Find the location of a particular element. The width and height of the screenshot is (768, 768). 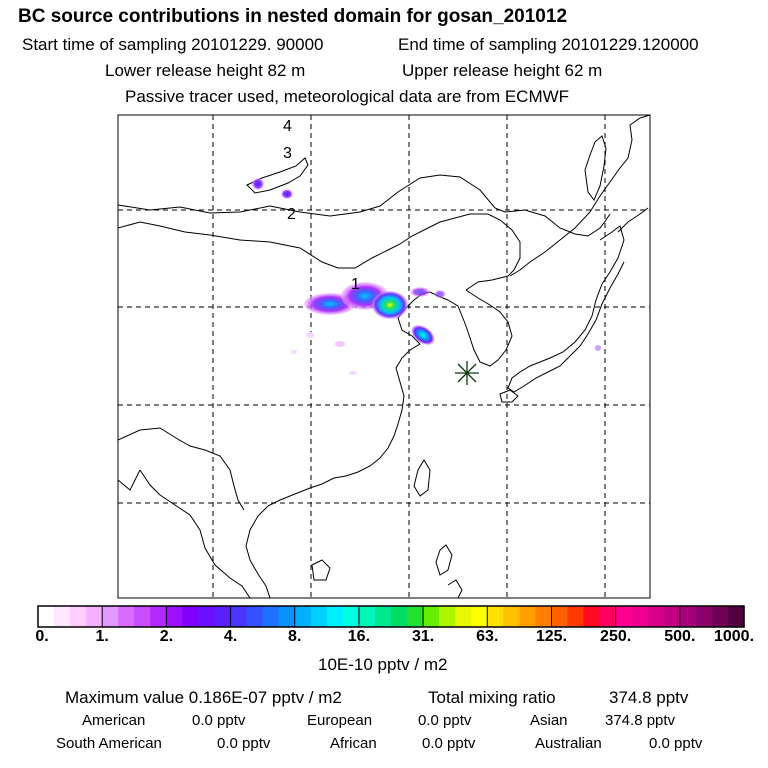

end-time-label: End time of sampling 20101229.120000 is located at coordinates (548, 44).